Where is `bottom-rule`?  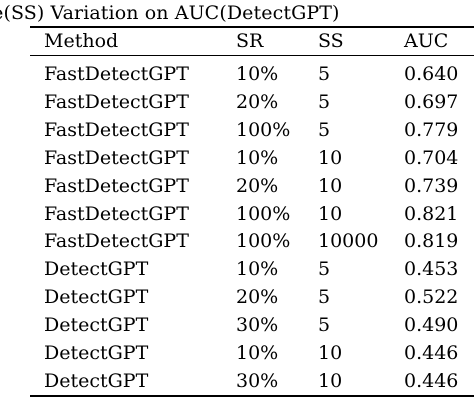
bottom-rule is located at coordinates (252, 396).